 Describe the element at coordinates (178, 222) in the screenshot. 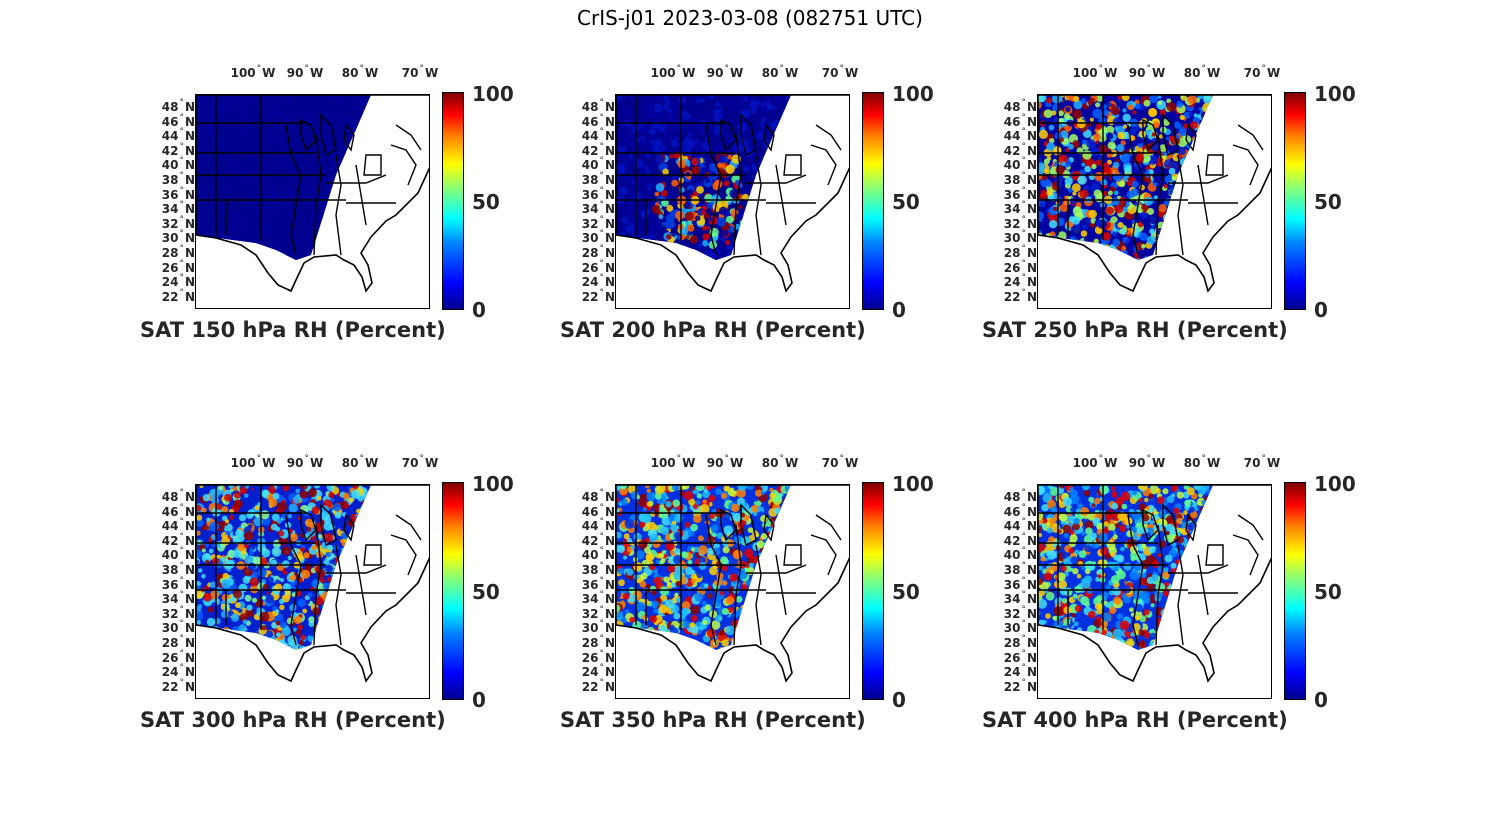

I see `lat-label: 32°N` at that location.